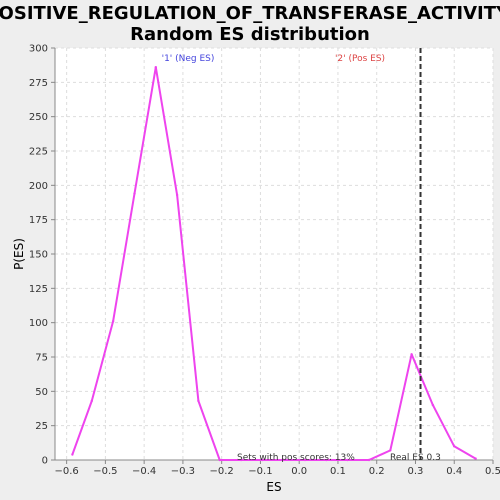  I want to click on real-es-label: Real ES 0.3, so click(415, 458).